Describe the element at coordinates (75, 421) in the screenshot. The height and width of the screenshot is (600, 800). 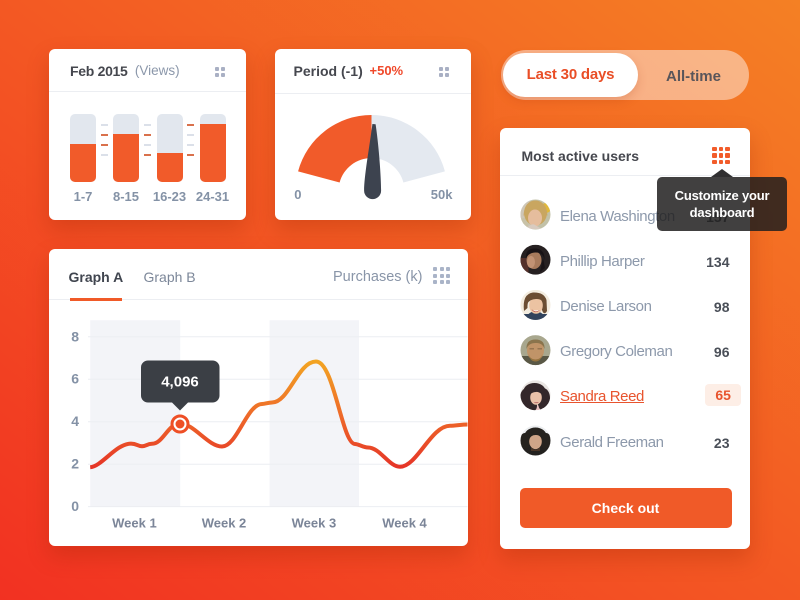
I see `svg-text: 4` at that location.